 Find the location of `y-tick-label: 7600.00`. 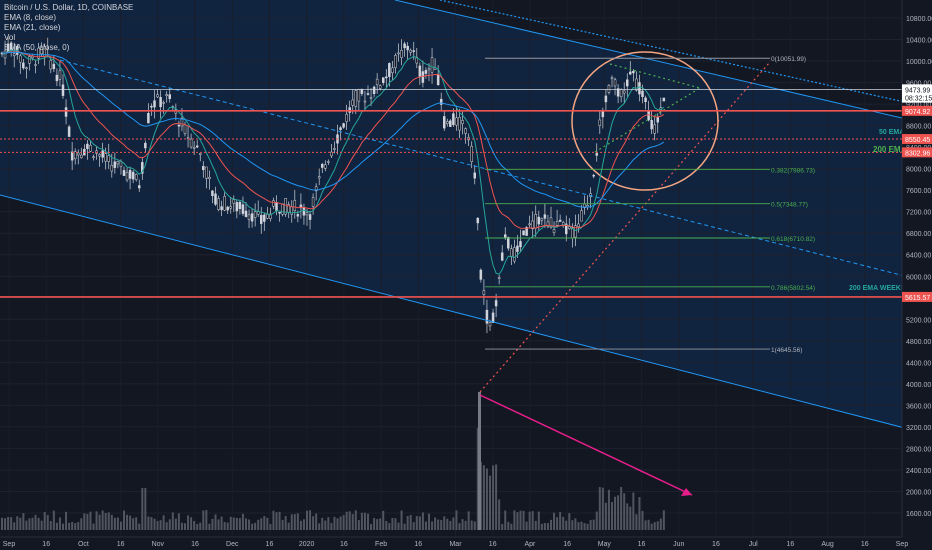

y-tick-label: 7600.00 is located at coordinates (918, 191).